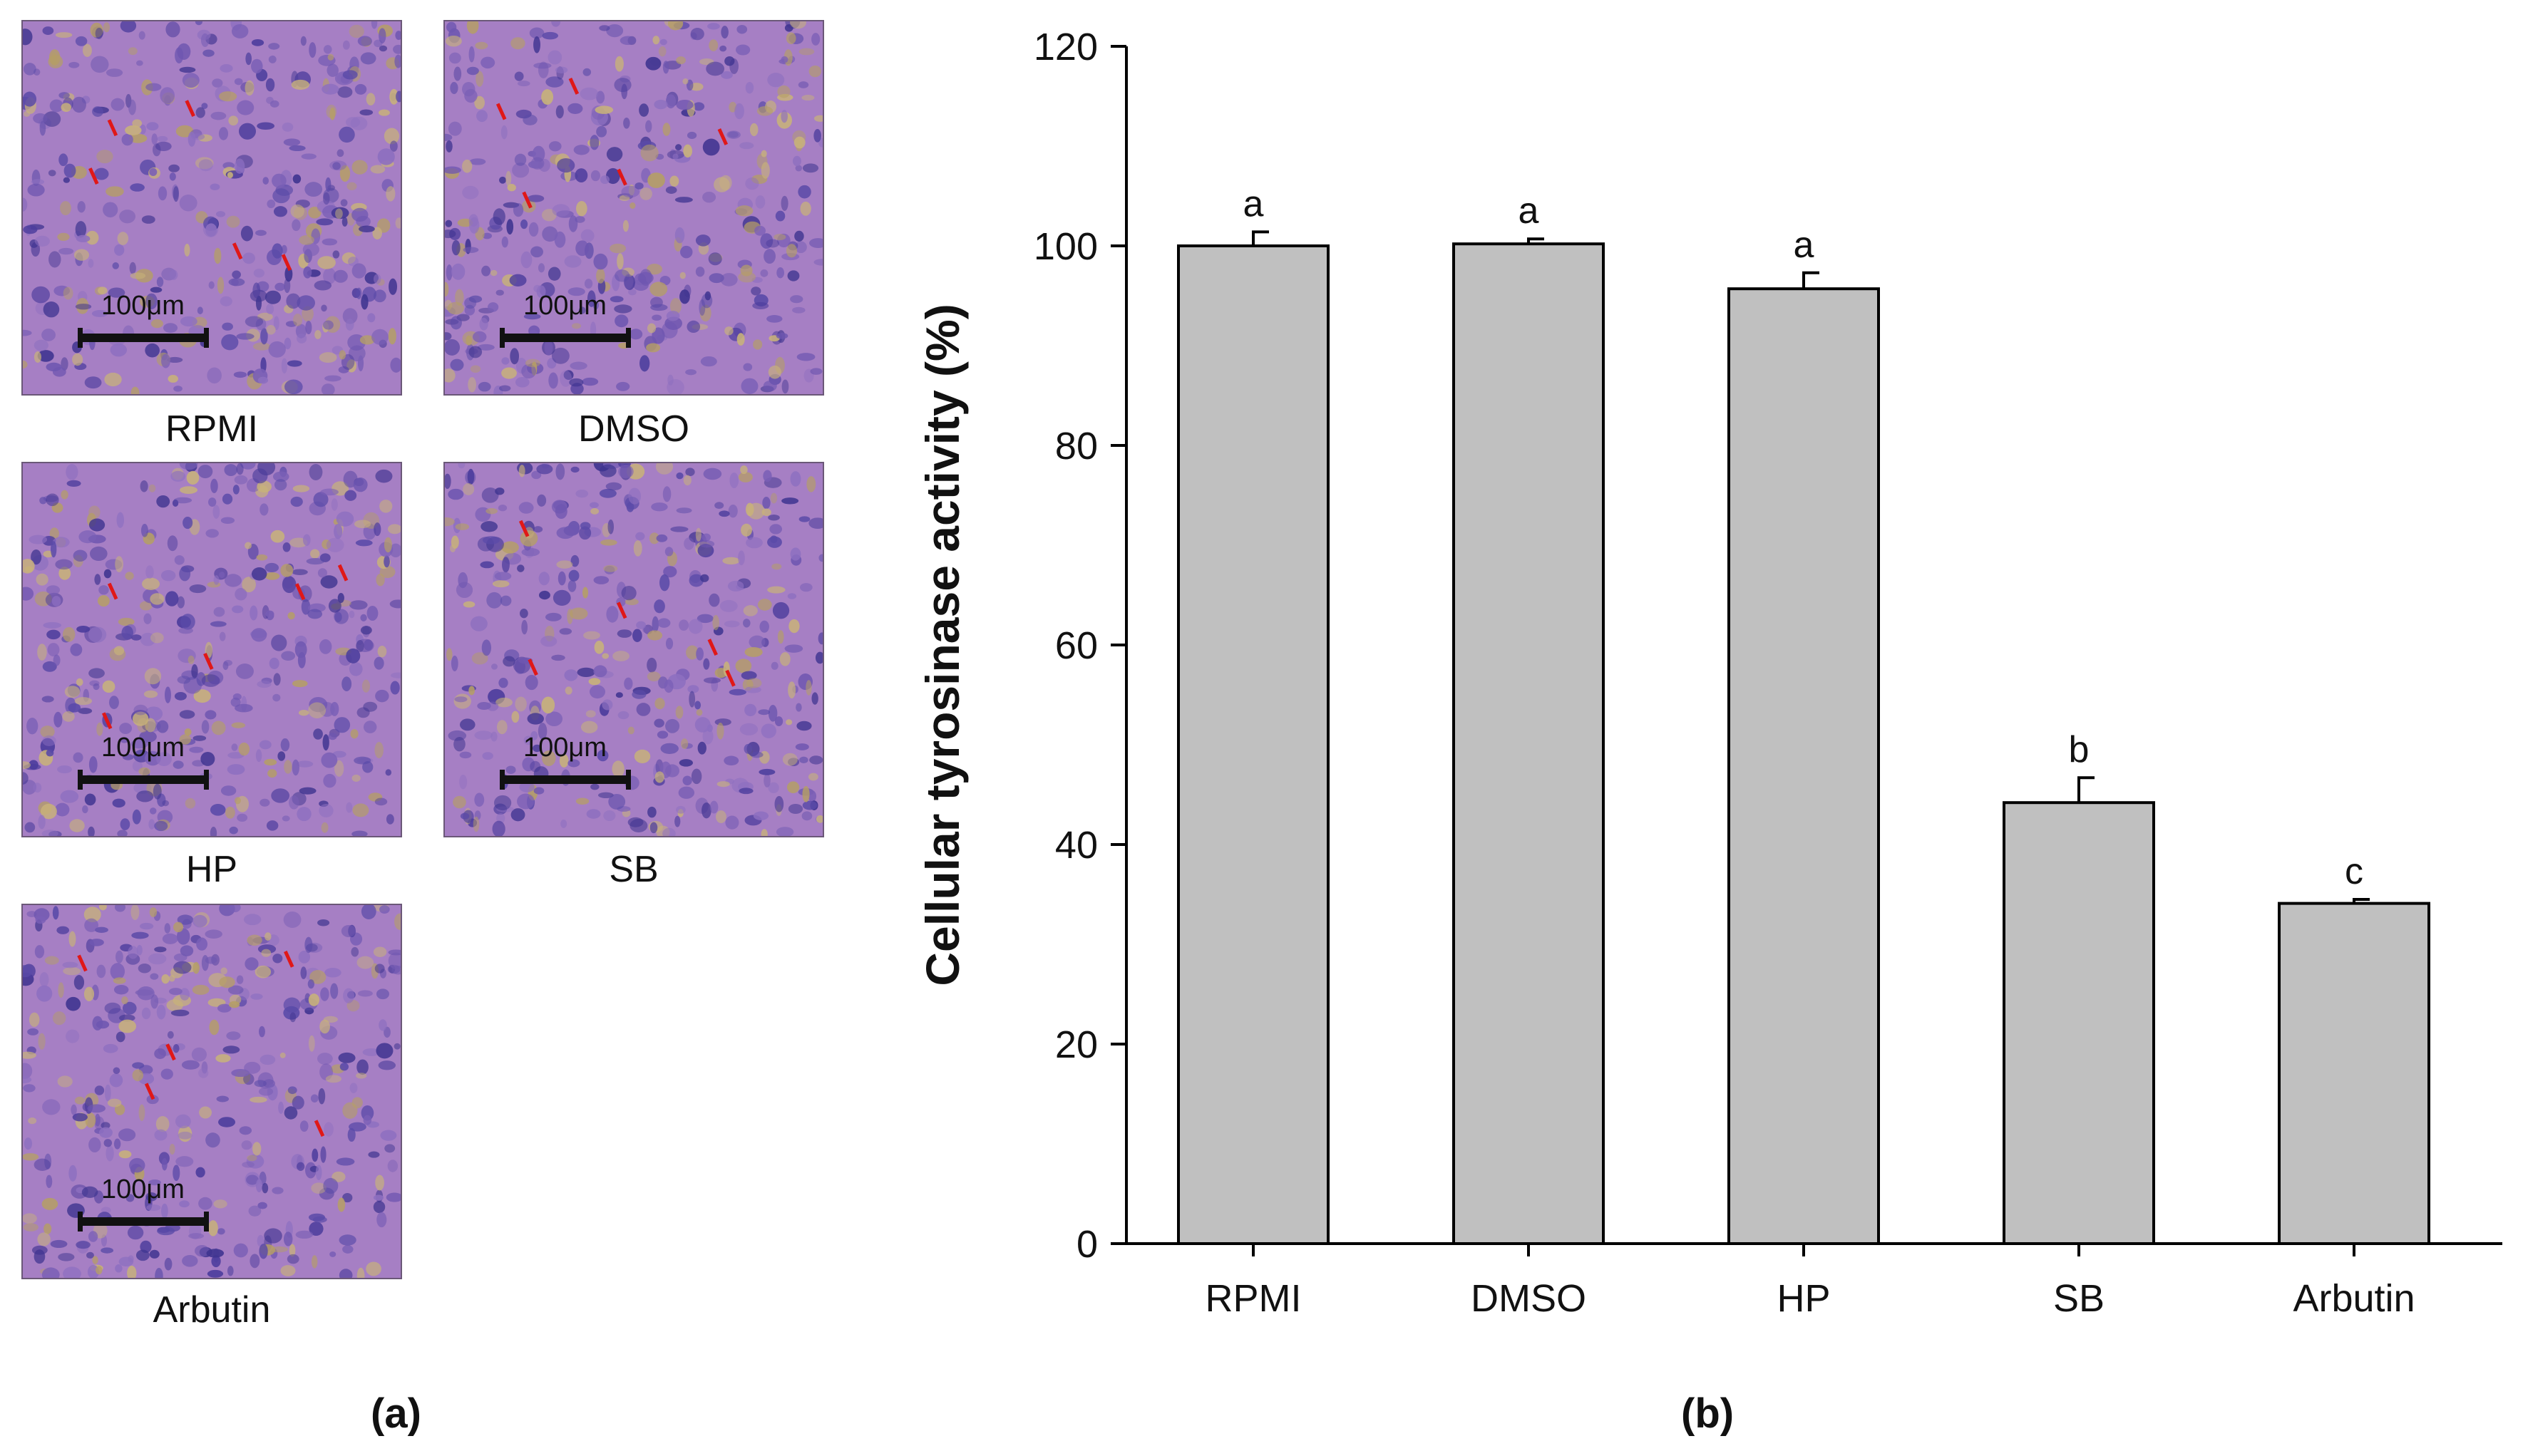 This screenshot has height=1456, width=2523. What do you see at coordinates (2354, 1298) in the screenshot?
I see `x-tick-label: Arbutin` at bounding box center [2354, 1298].